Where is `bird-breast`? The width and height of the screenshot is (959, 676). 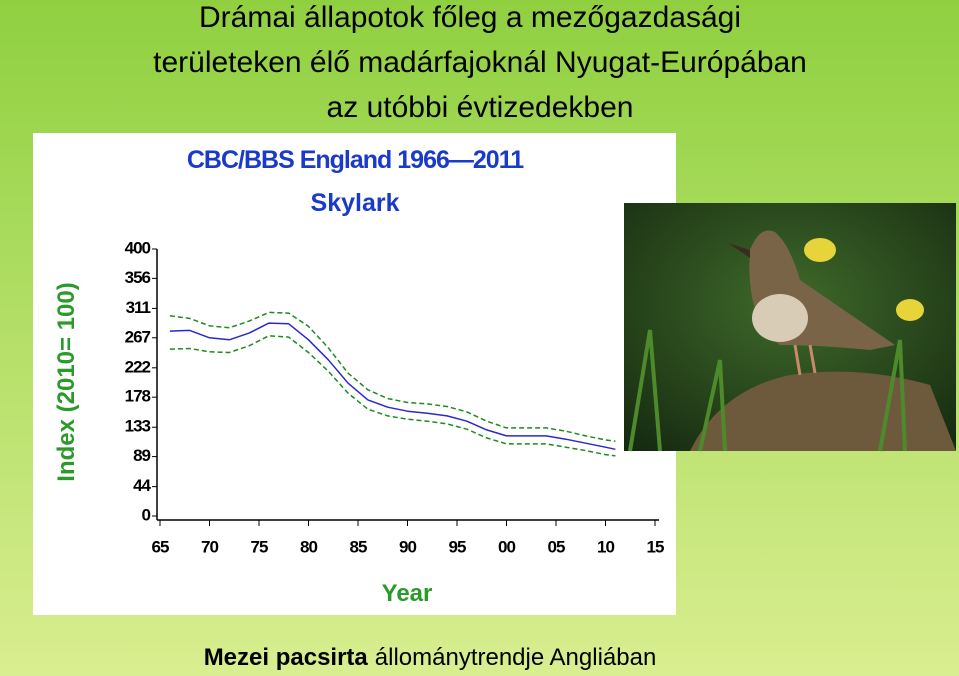 bird-breast is located at coordinates (780, 318).